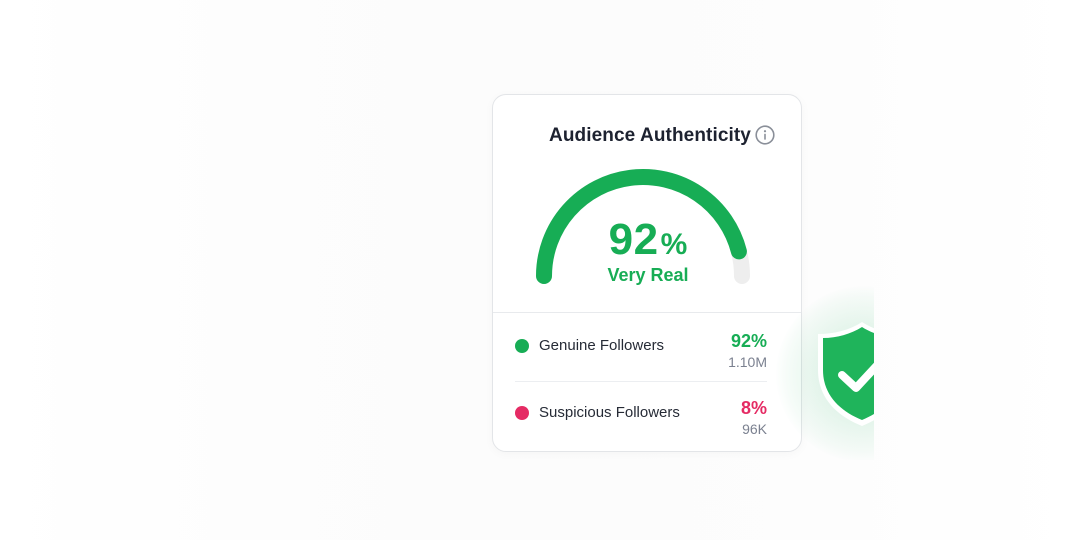 This screenshot has height=540, width=1080. I want to click on gauge-fill, so click(641, 226).